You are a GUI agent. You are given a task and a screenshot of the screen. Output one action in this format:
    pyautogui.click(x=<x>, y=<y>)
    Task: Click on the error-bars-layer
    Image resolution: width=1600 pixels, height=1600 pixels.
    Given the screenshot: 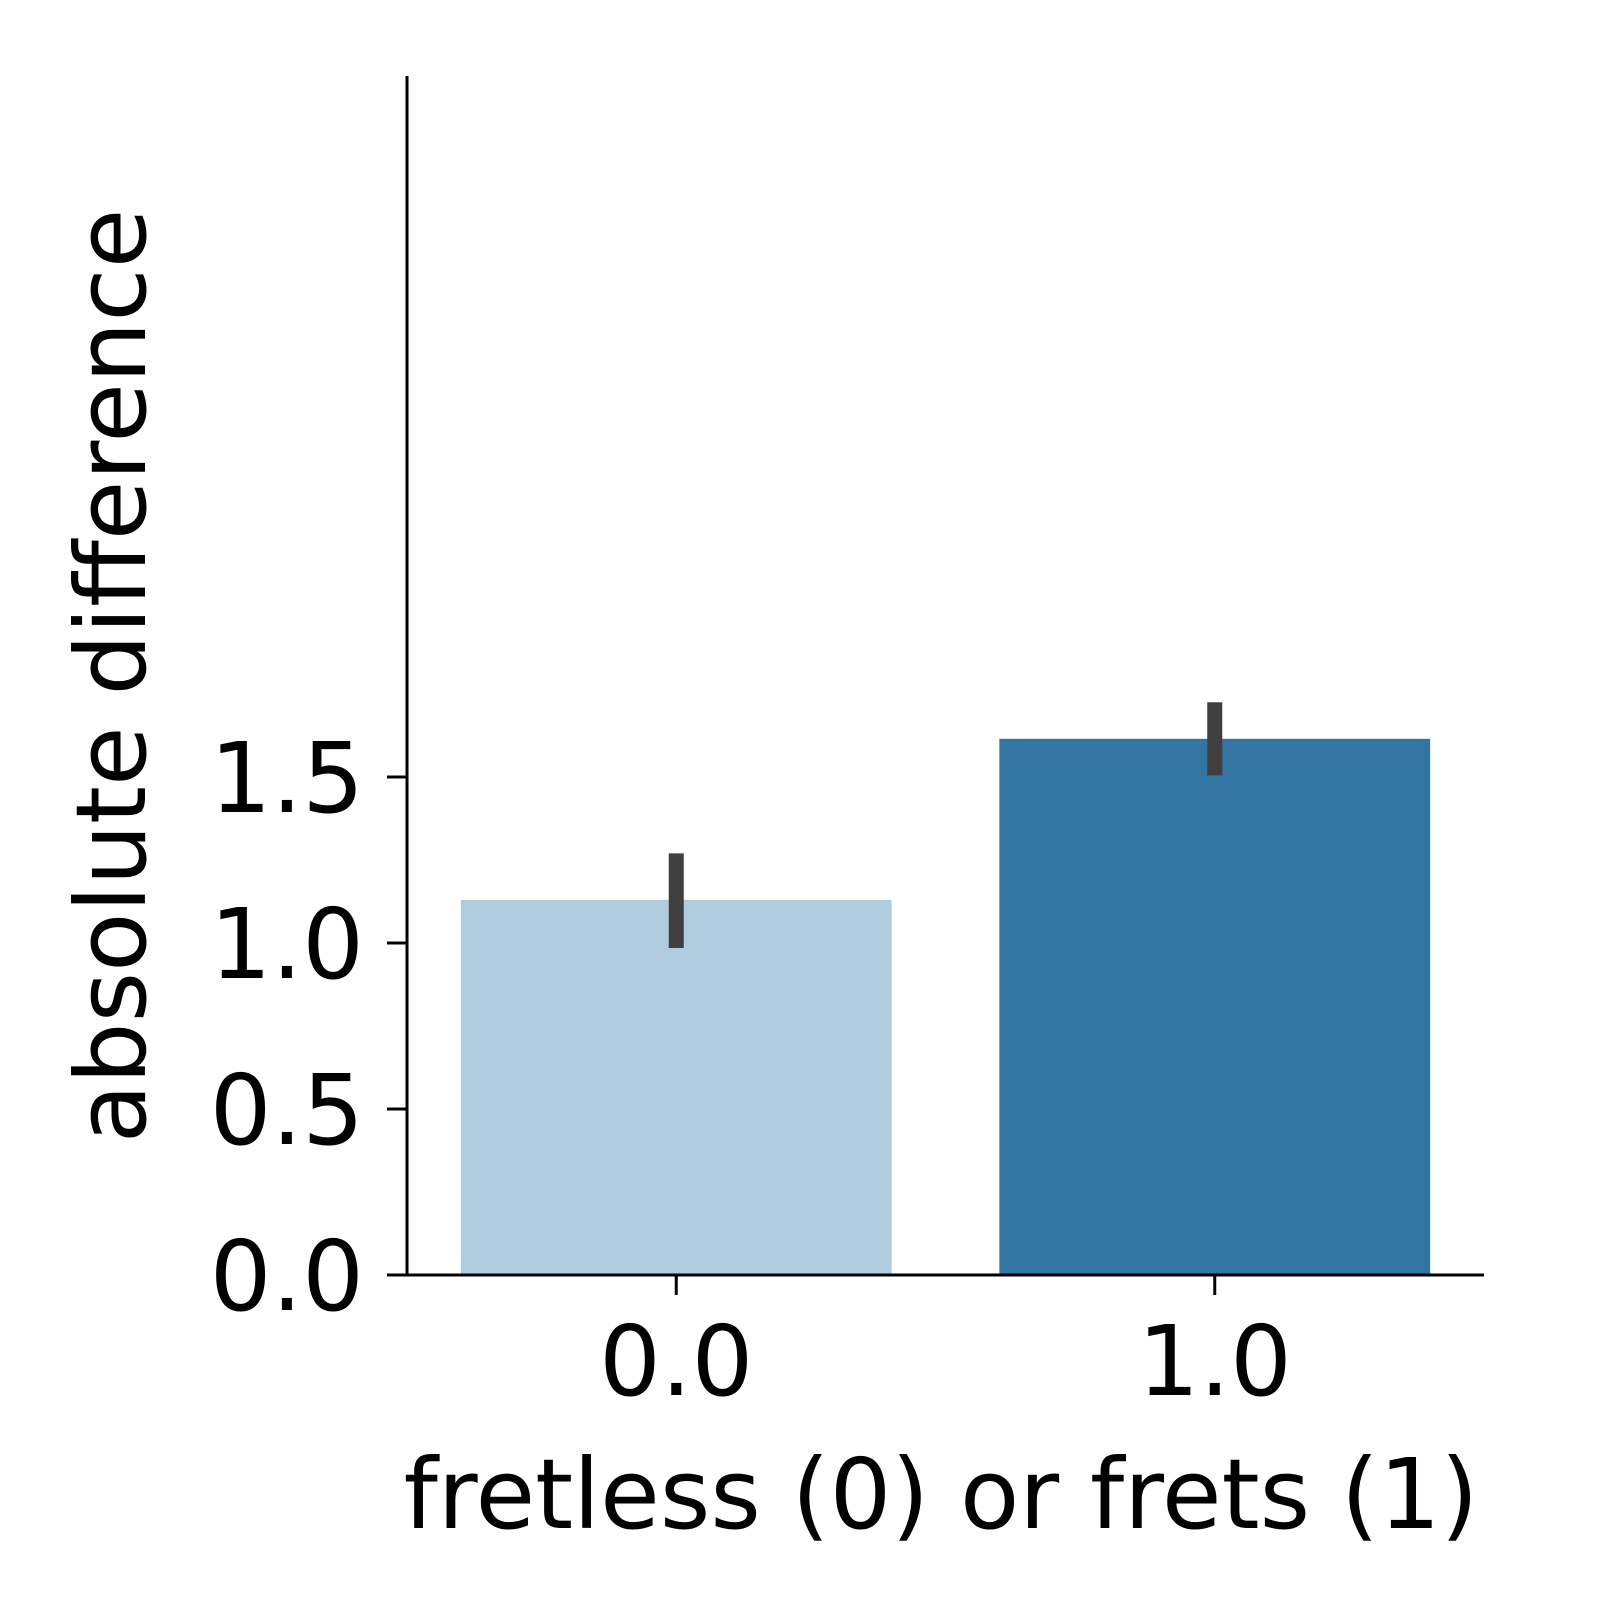 What is the action you would take?
    pyautogui.click(x=945, y=825)
    